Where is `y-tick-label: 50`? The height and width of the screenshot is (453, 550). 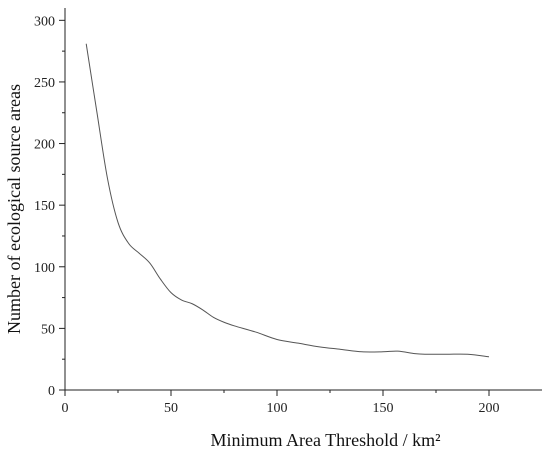
y-tick-label: 50 is located at coordinates (48, 329).